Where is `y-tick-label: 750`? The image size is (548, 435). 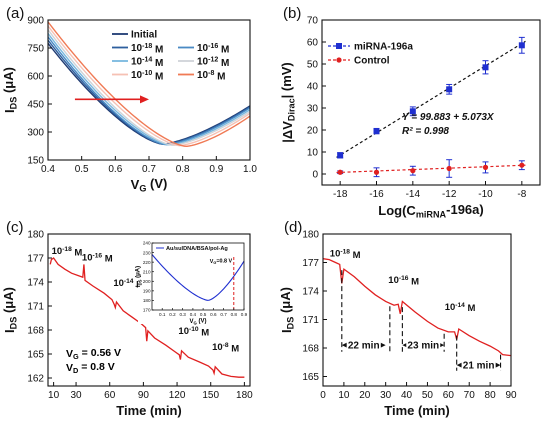
y-tick-label: 750 is located at coordinates (35, 49).